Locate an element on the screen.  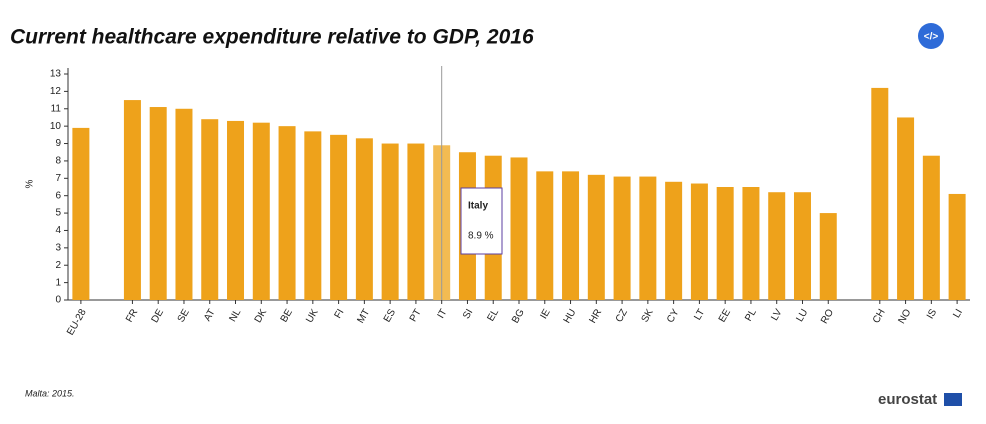
tooltip-value: 8.9 % is located at coordinates (481, 236).